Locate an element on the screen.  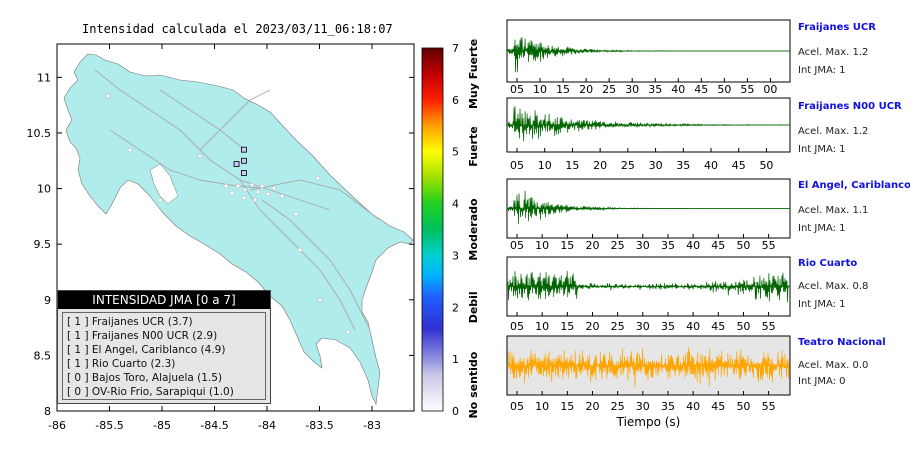
lon-tick-label: -84 is located at coordinates (267, 425).